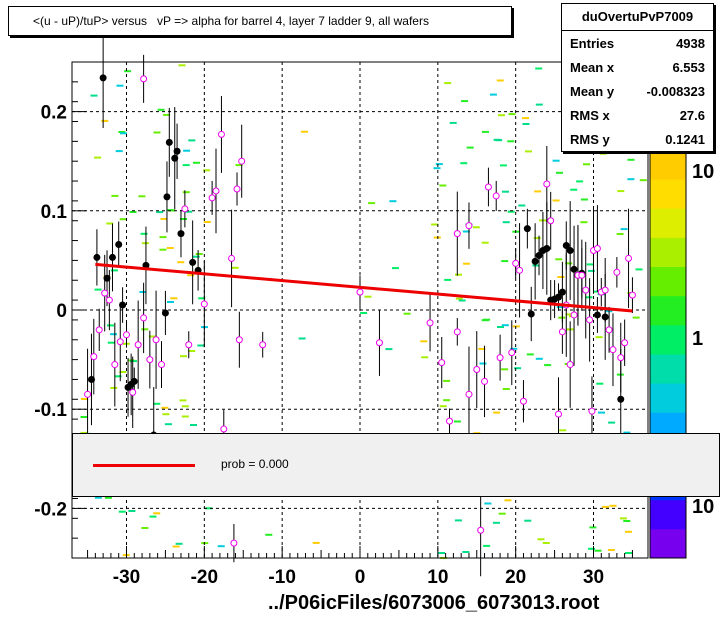 The height and width of the screenshot is (620, 720). I want to click on stats-row-mean-y: Mean y -0.008323, so click(637, 91).